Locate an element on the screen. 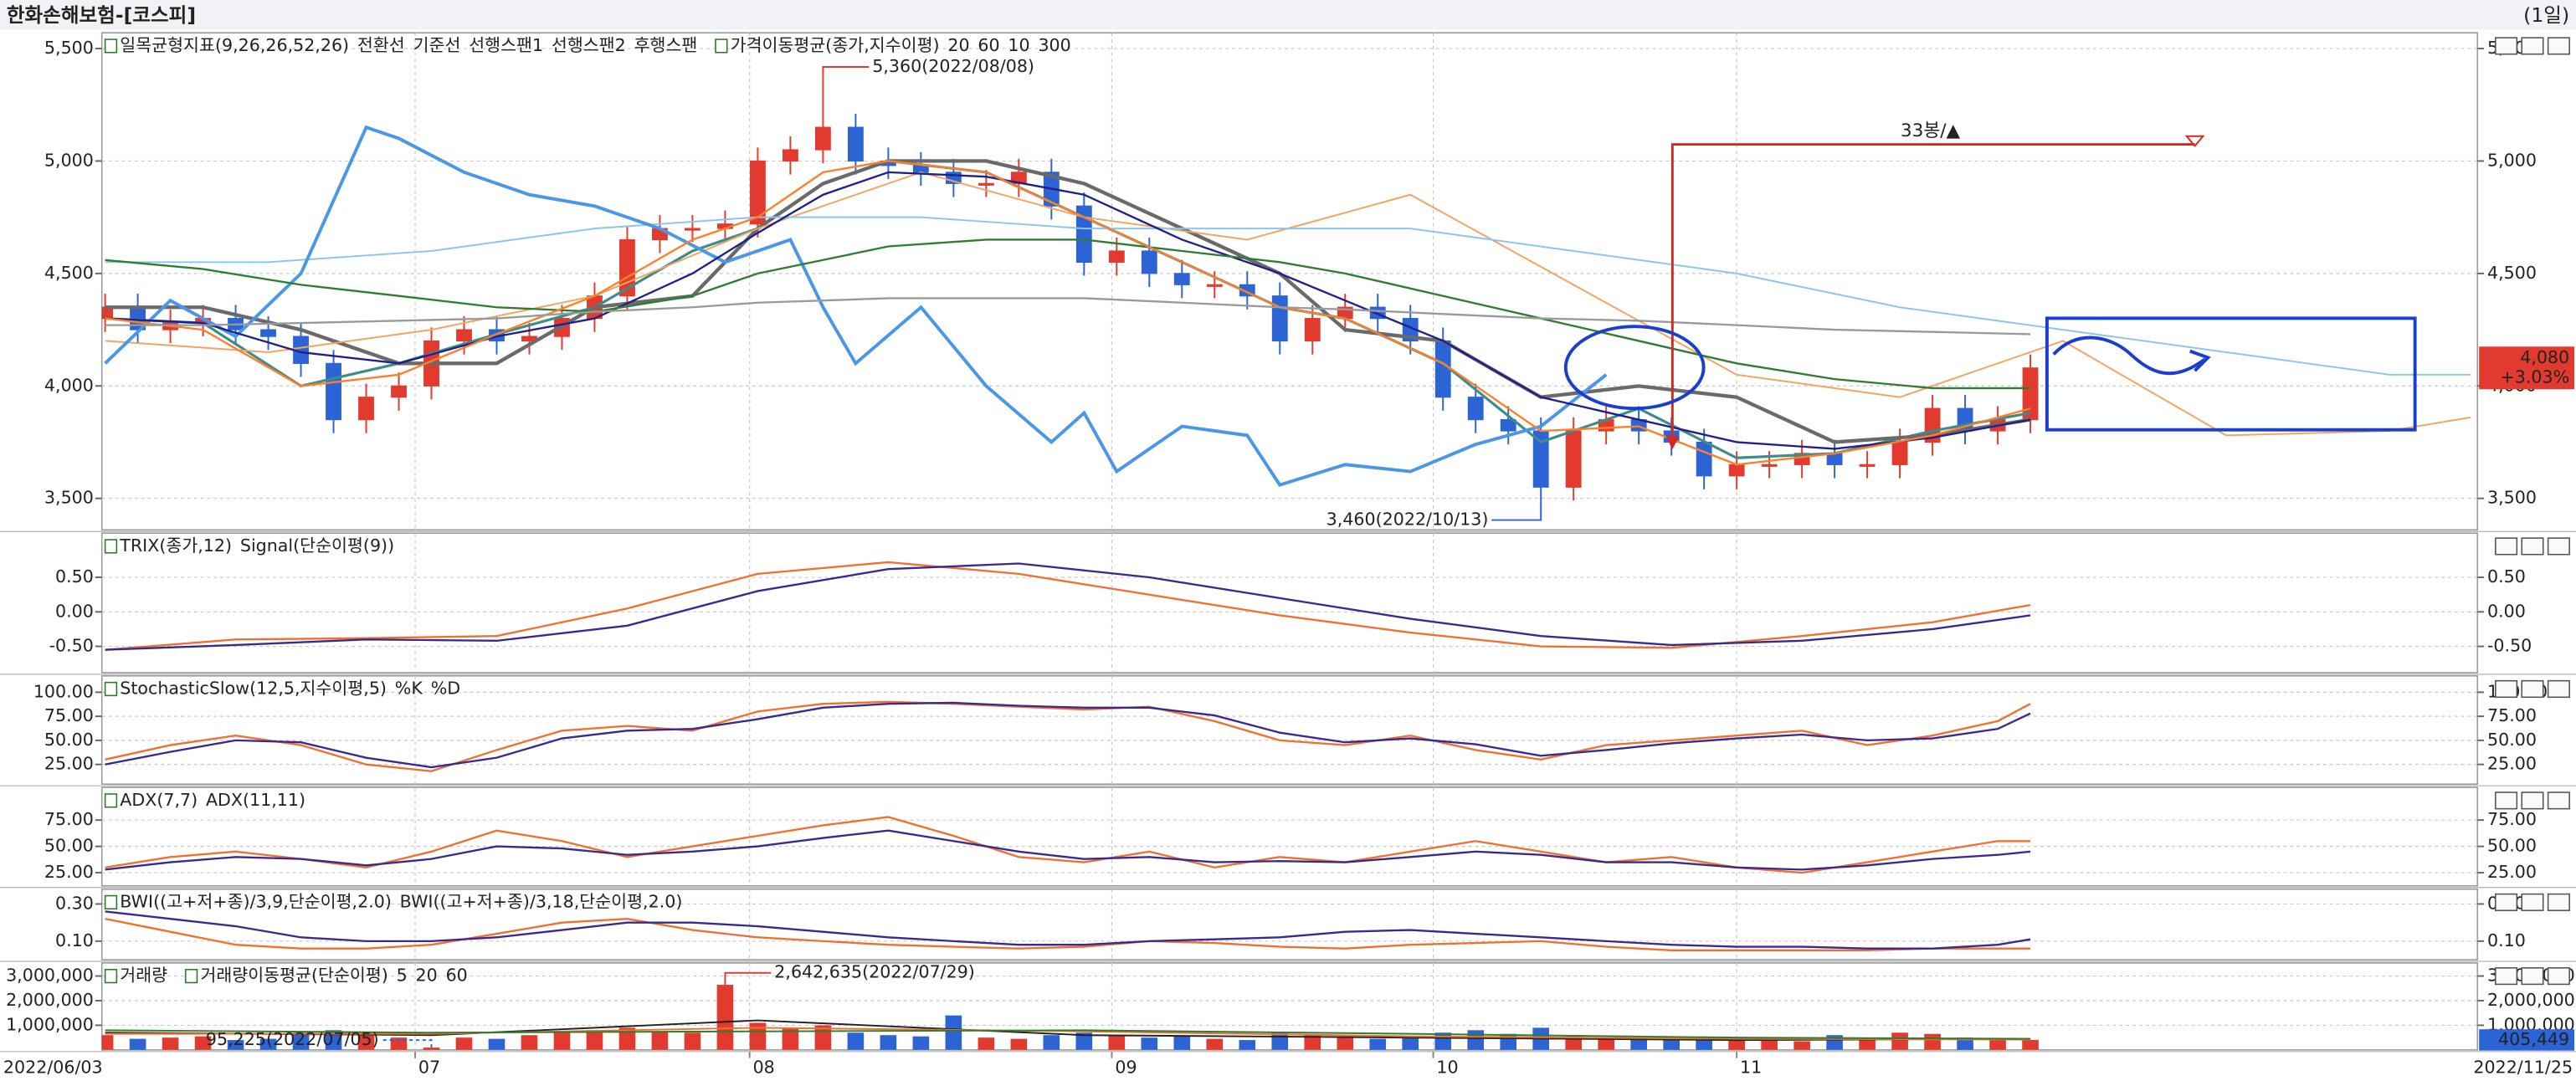 The height and width of the screenshot is (1086, 2576). title-bar is located at coordinates (1288, 15).